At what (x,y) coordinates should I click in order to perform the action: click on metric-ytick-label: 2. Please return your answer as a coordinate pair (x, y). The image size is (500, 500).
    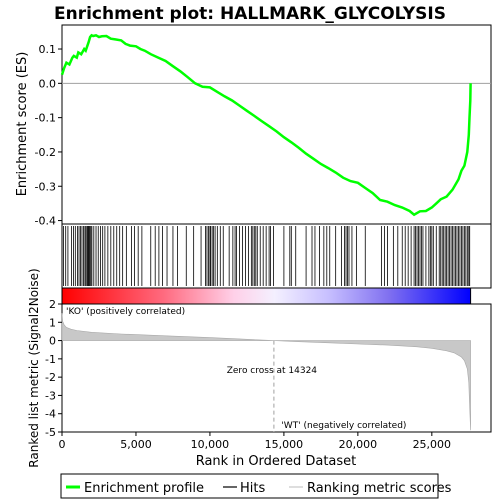
    Looking at the image, I should click on (52, 304).